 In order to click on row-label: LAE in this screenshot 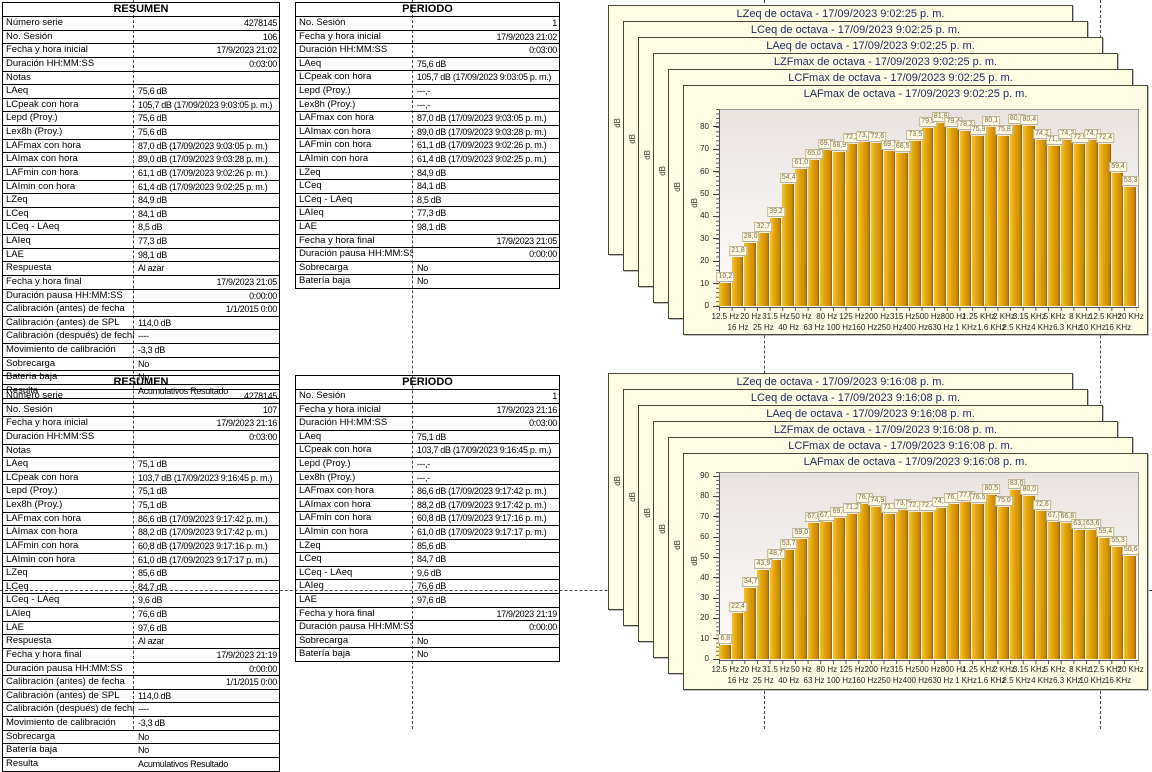, I will do `click(15, 254)`.